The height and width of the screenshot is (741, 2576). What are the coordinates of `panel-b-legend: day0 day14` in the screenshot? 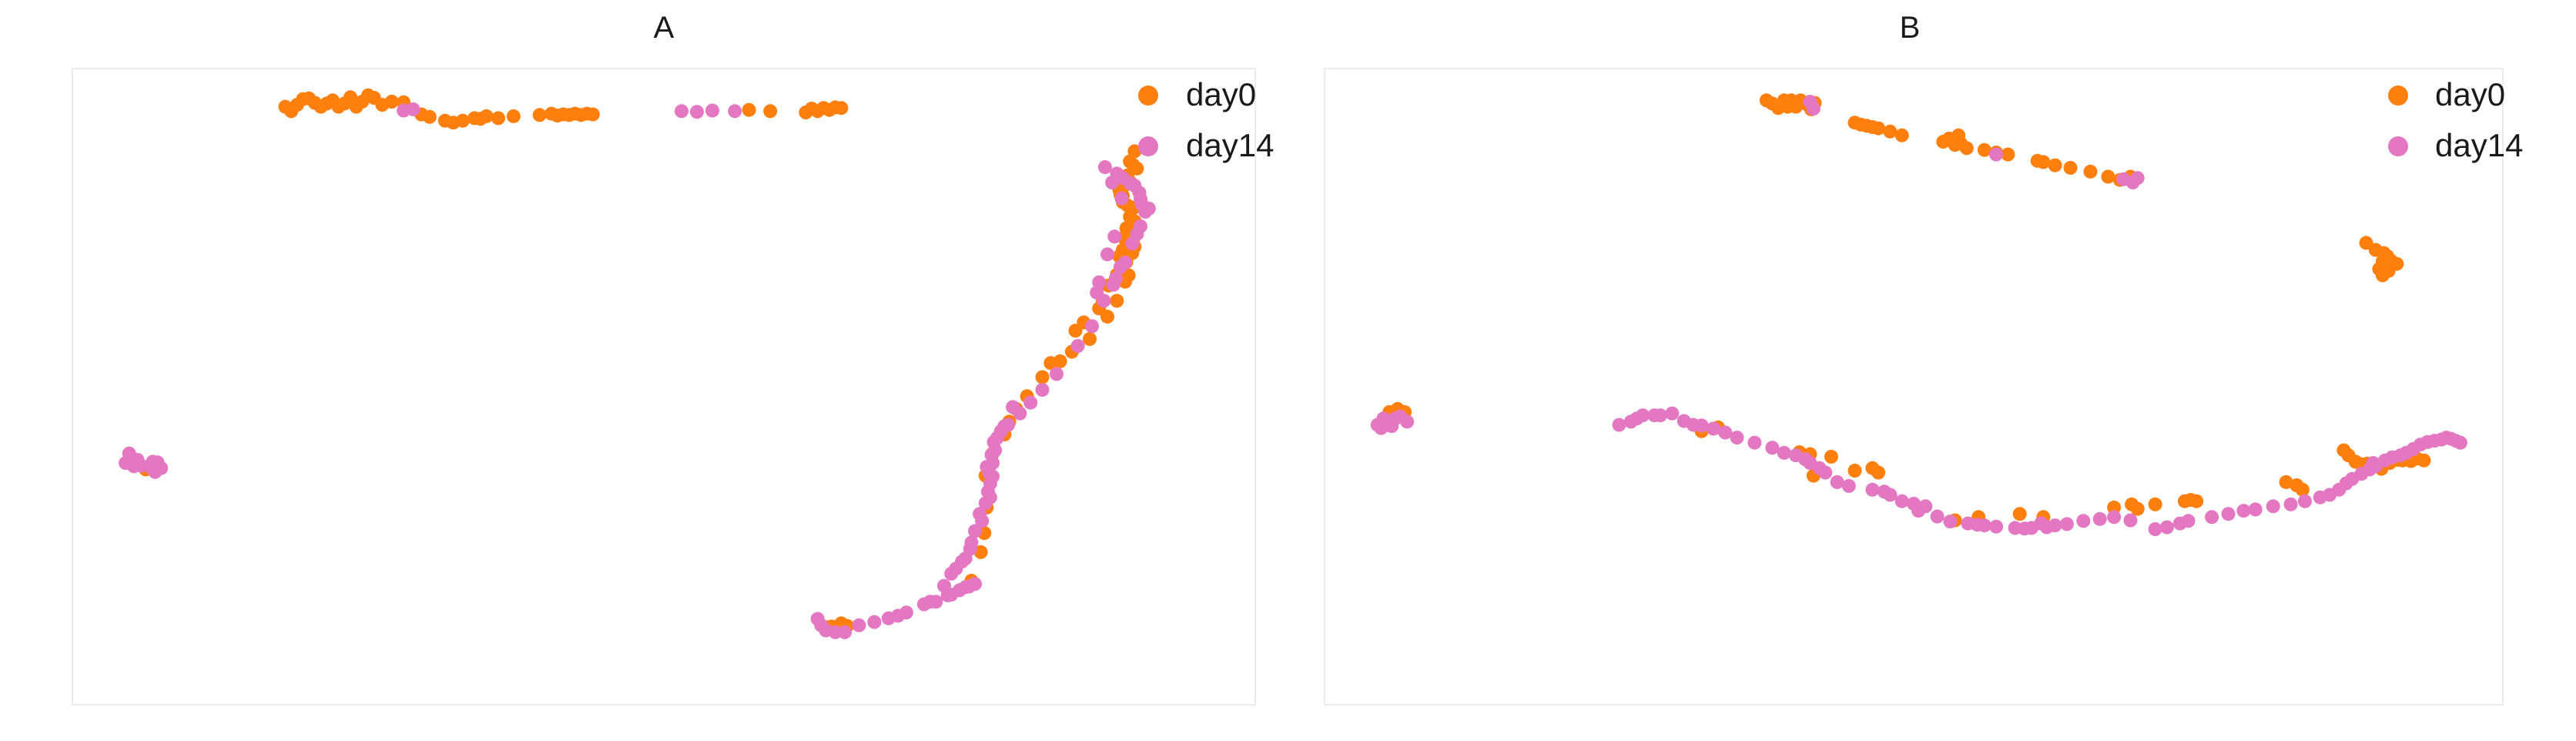 It's located at (2455, 119).